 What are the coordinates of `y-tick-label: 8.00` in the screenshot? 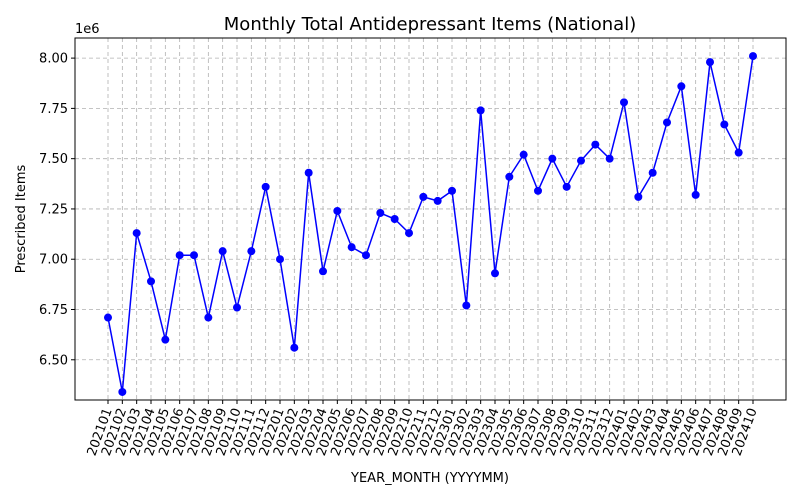 It's located at (53, 59).